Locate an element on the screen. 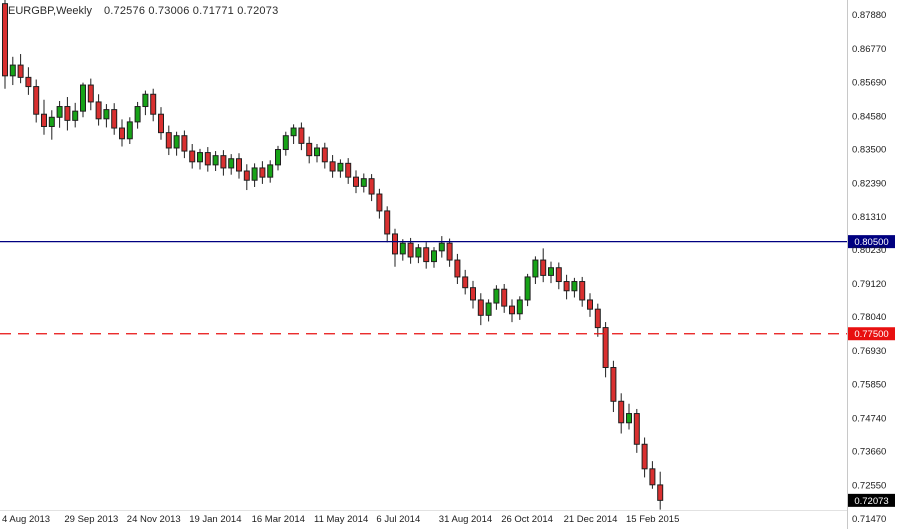 The image size is (897, 529). y-axis-tick-label: 0.74740 is located at coordinates (869, 418).